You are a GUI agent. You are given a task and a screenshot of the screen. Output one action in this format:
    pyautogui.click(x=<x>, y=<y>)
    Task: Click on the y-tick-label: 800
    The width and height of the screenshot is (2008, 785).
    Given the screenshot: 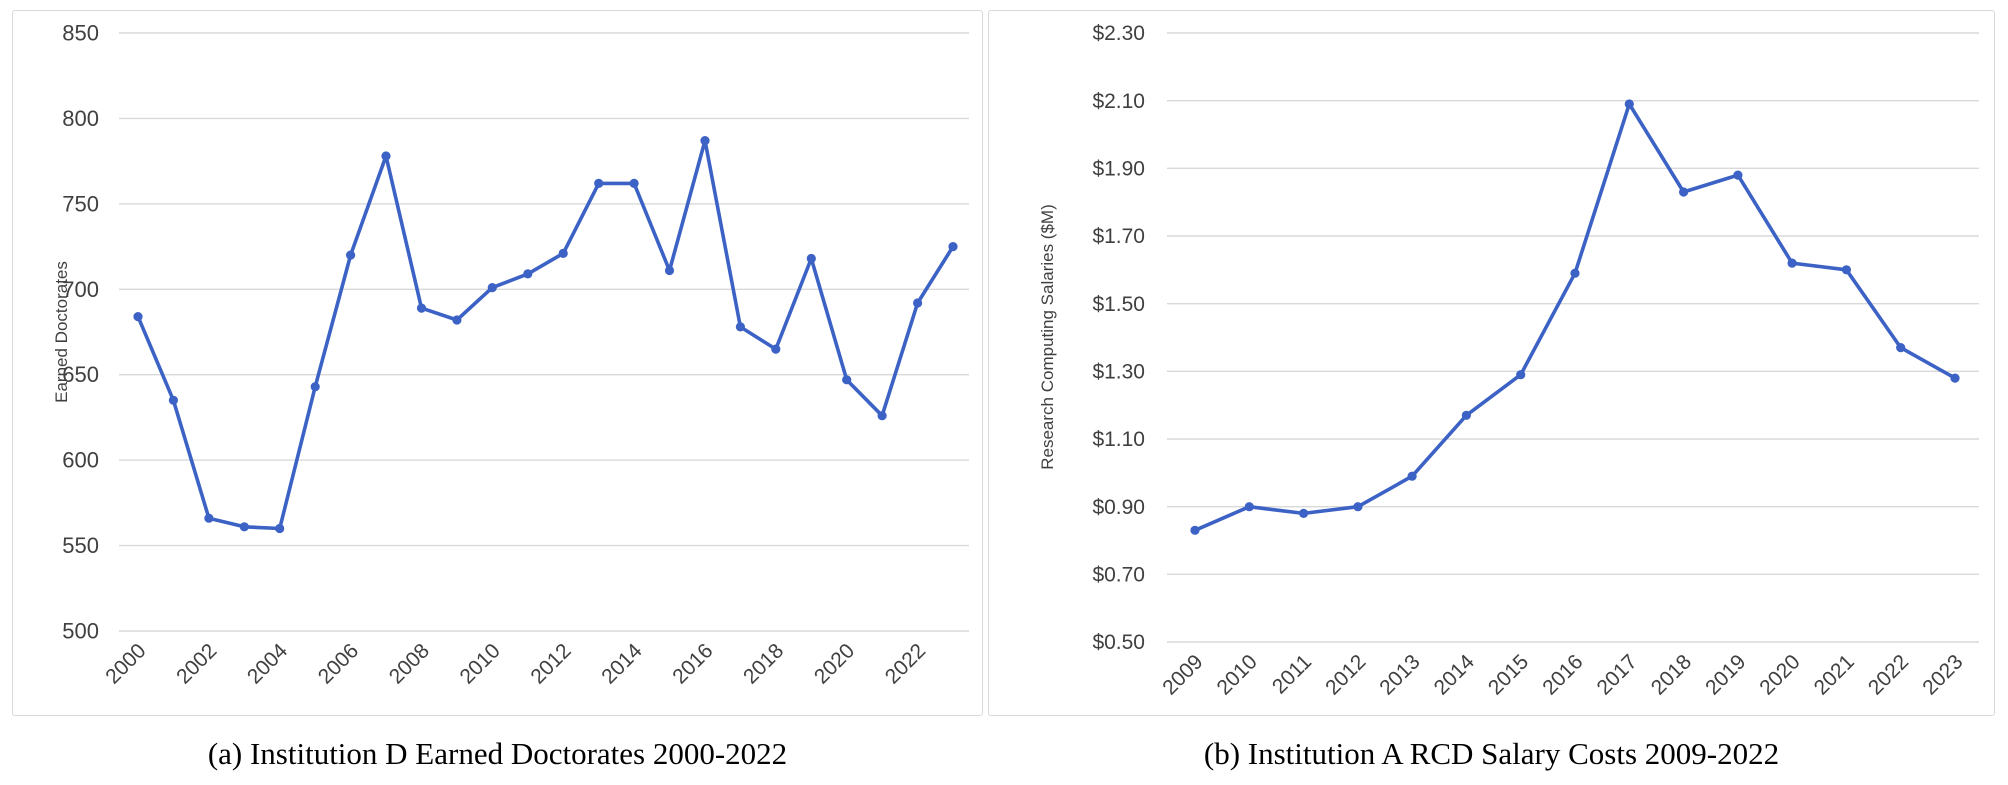 What is the action you would take?
    pyautogui.click(x=80, y=118)
    